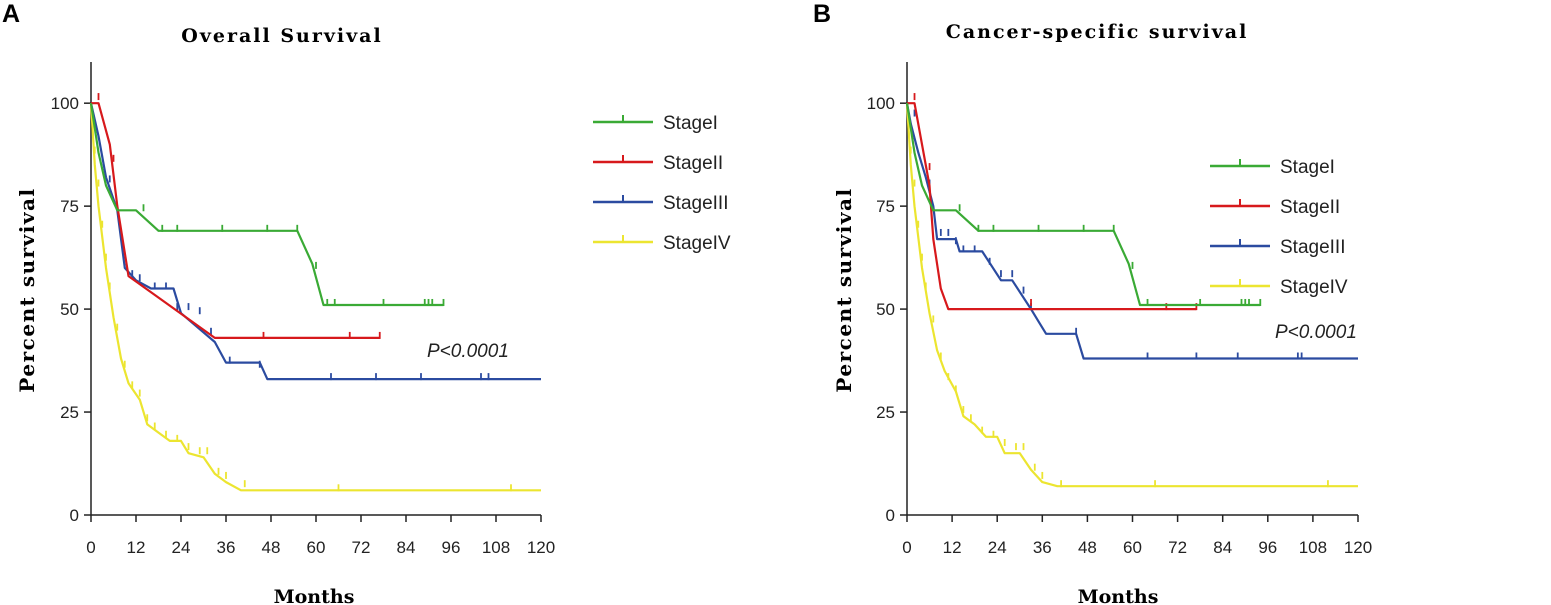  I want to click on chart-title: Overall Survival, so click(281, 36).